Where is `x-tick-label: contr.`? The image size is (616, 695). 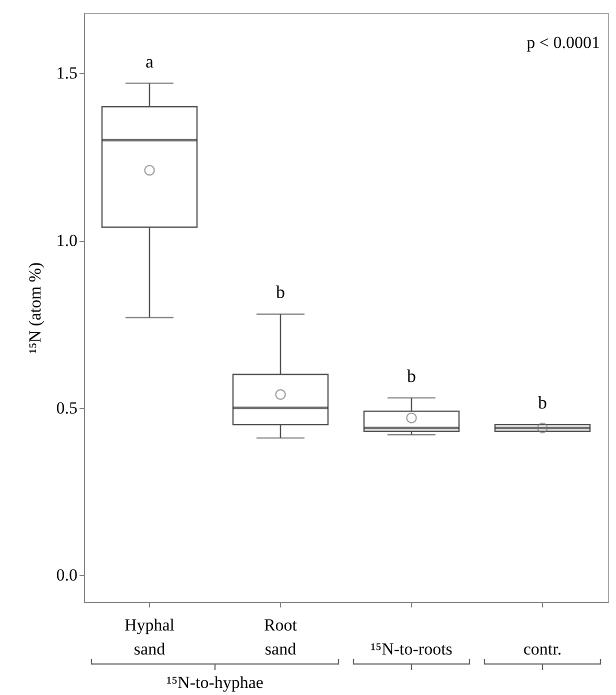 x-tick-label: contr. is located at coordinates (542, 649).